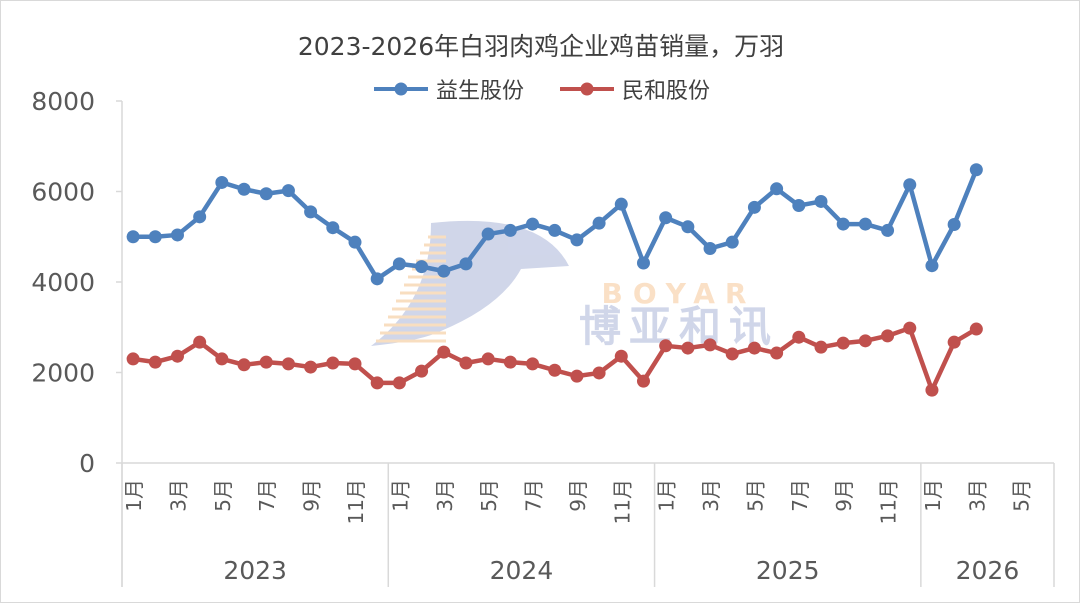 Image resolution: width=1080 pixels, height=604 pixels. What do you see at coordinates (679, 326) in the screenshot?
I see `watermark-chinese: 博亚和讯` at bounding box center [679, 326].